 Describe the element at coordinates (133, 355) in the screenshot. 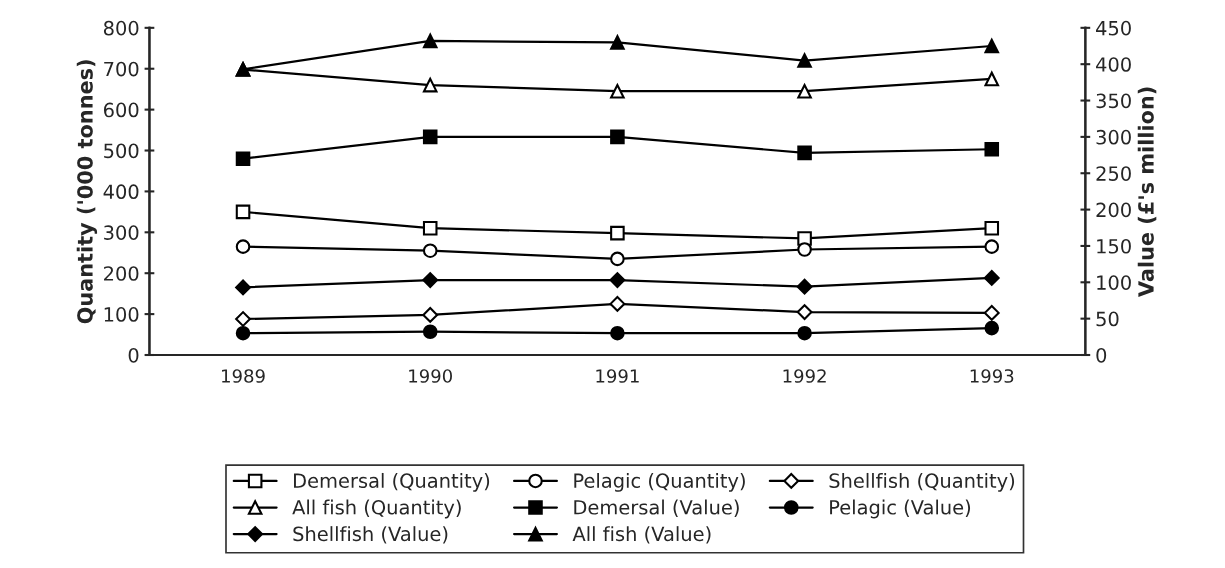

I see `y-tick-label: 0` at that location.